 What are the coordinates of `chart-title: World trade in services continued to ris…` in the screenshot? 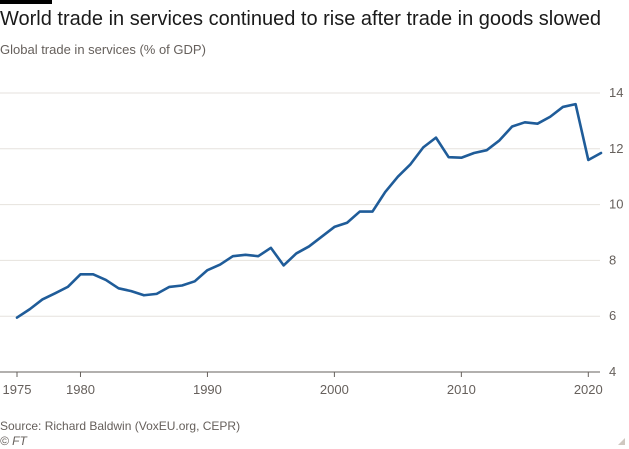 It's located at (301, 19).